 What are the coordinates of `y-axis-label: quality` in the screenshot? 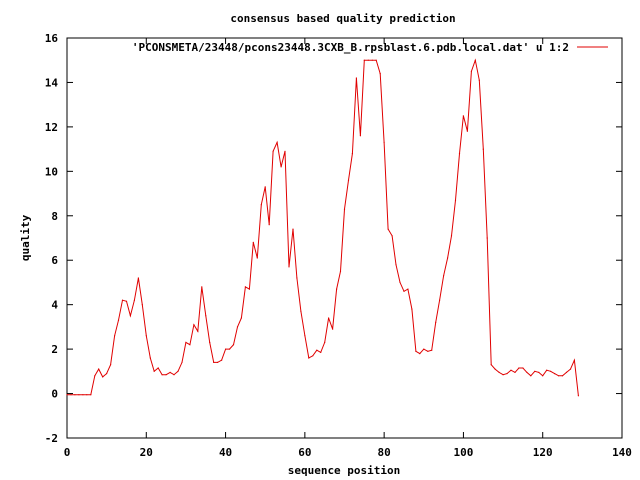 It's located at (25, 237).